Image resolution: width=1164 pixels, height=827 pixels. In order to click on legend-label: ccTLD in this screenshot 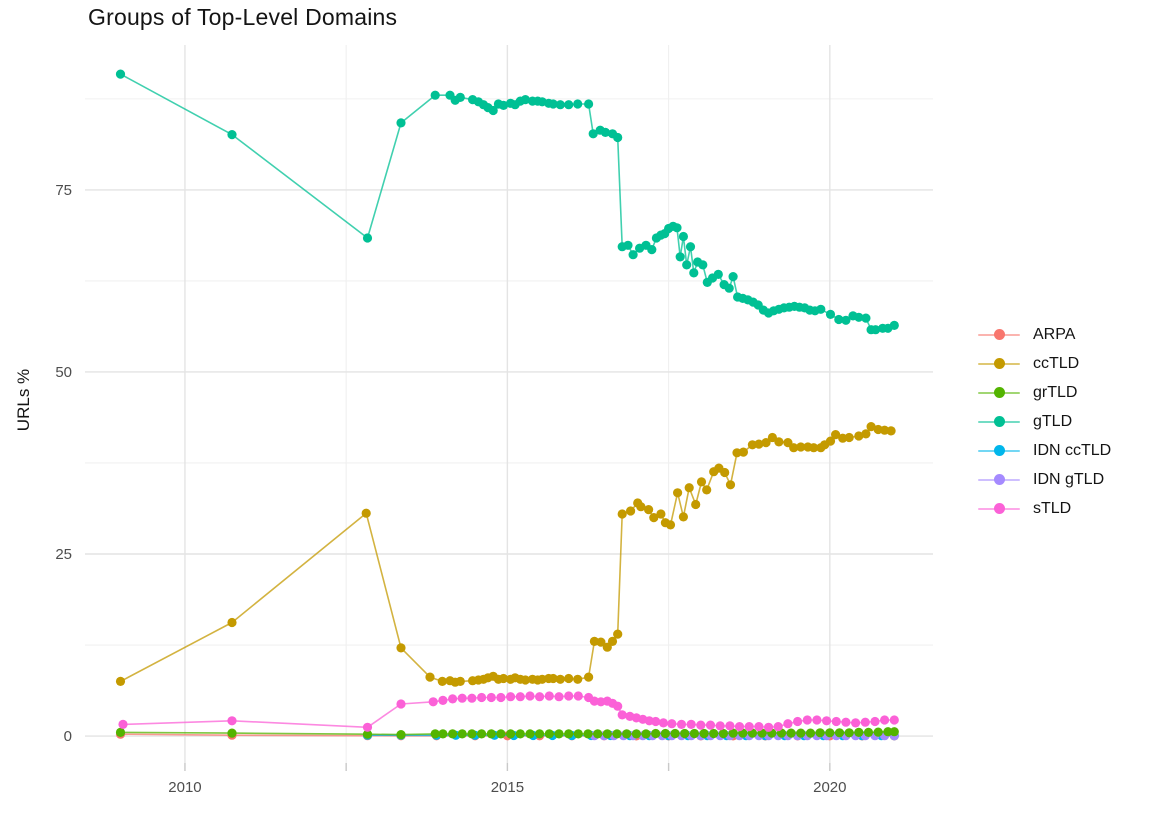, I will do `click(1056, 363)`.